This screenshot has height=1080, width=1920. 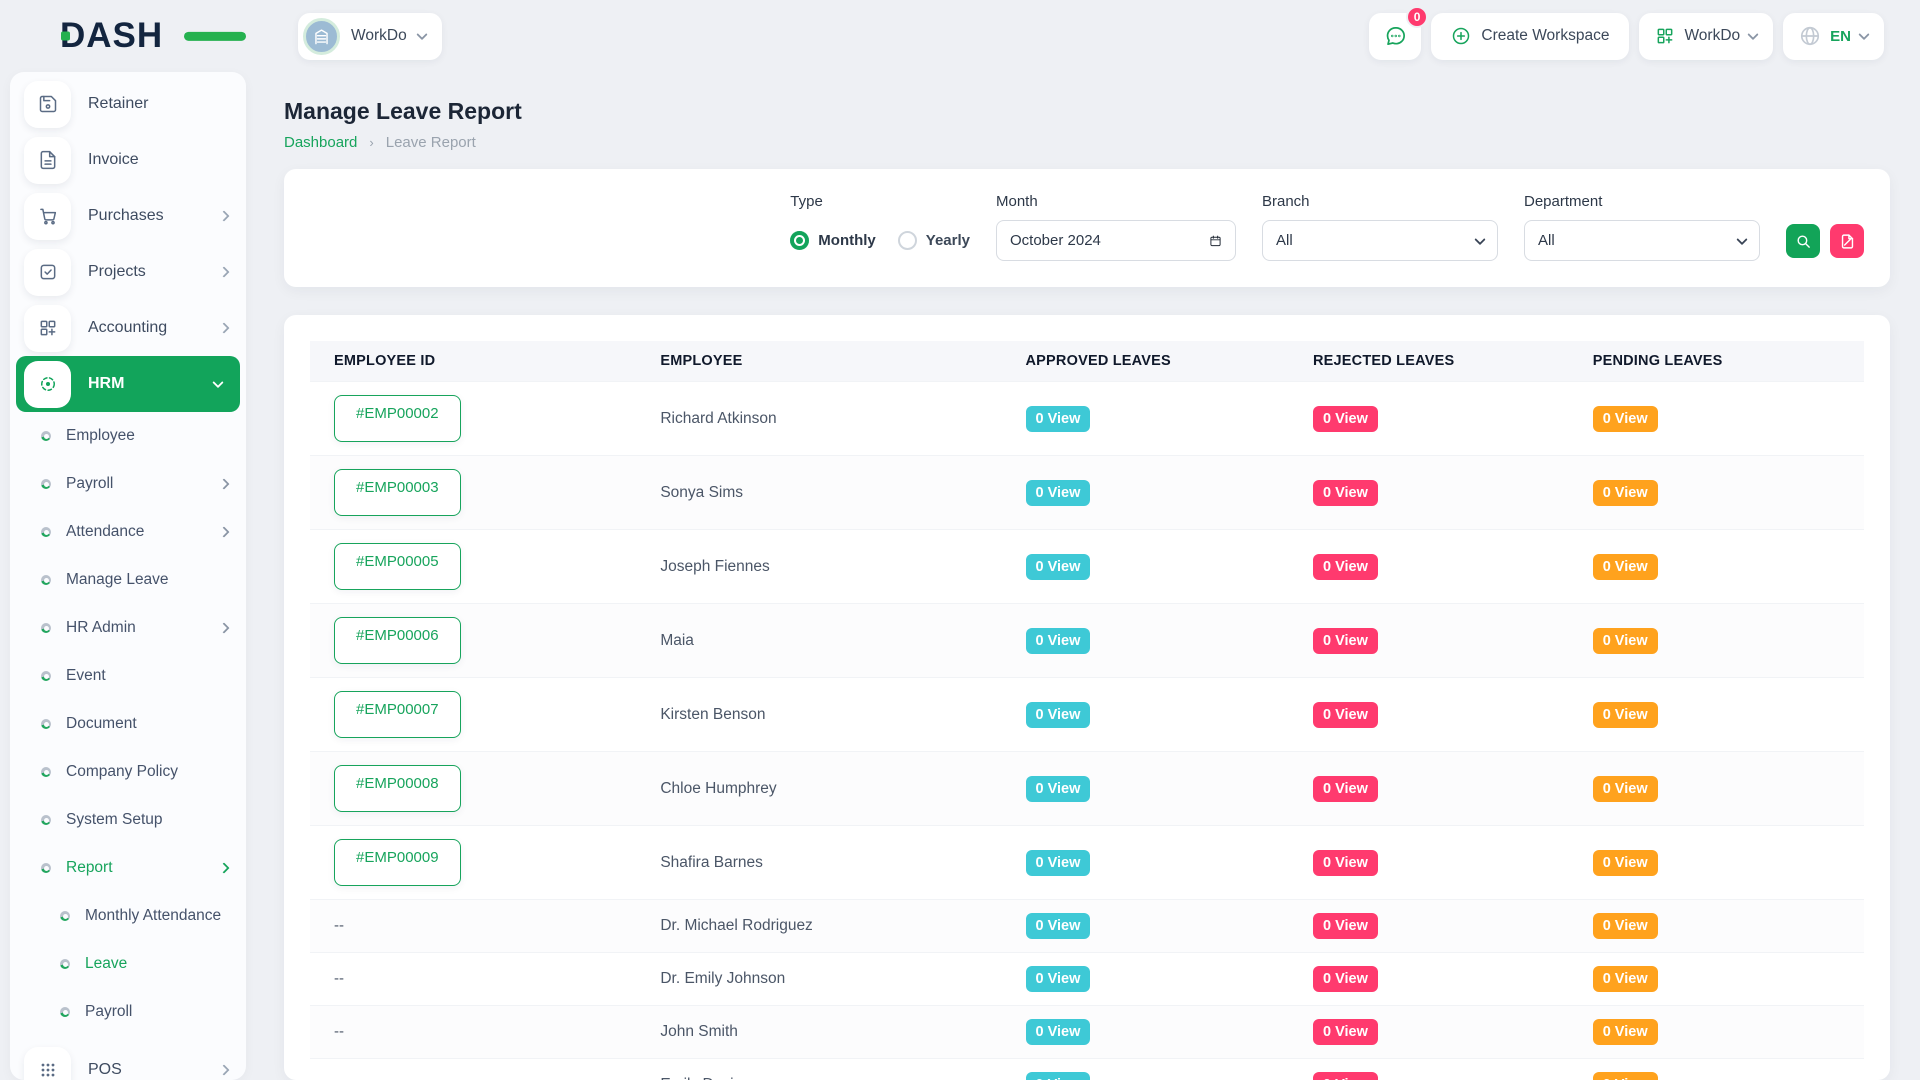 What do you see at coordinates (713, 714) in the screenshot?
I see `employee-name: Kirsten Benson` at bounding box center [713, 714].